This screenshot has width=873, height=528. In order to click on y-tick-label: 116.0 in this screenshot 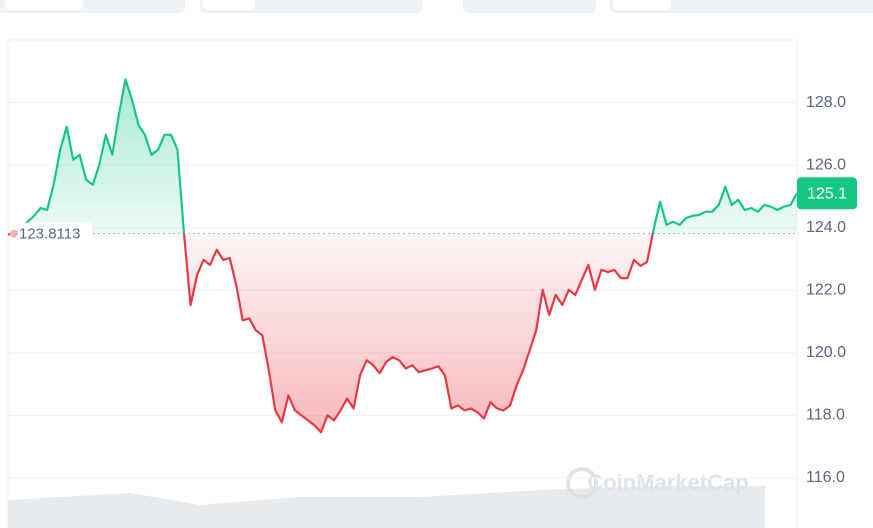, I will do `click(825, 477)`.